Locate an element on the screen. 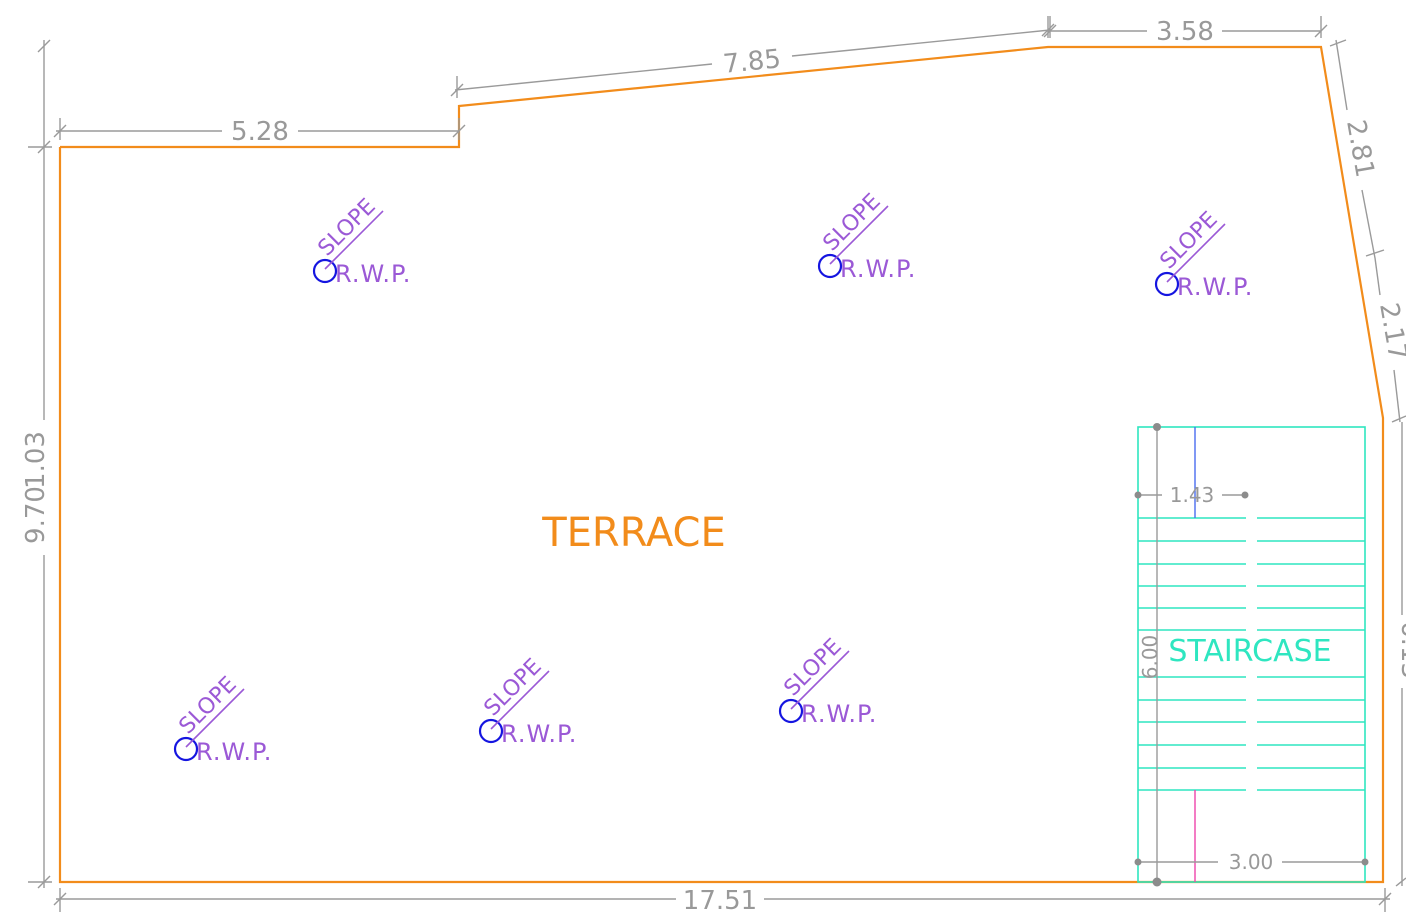 The height and width of the screenshot is (915, 1406). dimension-top-right: 3.58 is located at coordinates (1185, 31).